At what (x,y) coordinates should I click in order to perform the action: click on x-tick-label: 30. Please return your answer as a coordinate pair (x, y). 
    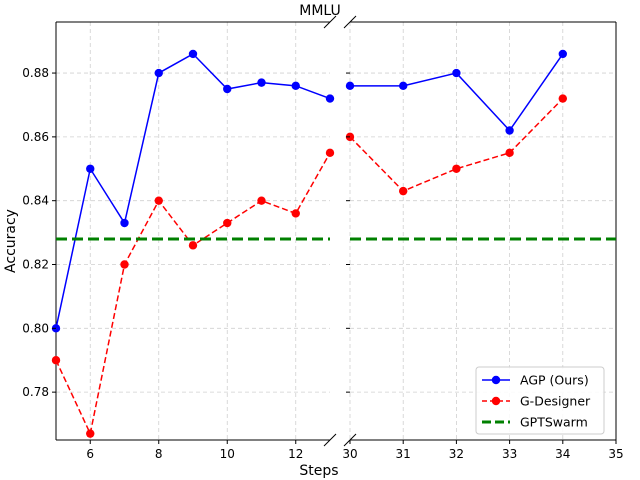
    Looking at the image, I should click on (349, 454).